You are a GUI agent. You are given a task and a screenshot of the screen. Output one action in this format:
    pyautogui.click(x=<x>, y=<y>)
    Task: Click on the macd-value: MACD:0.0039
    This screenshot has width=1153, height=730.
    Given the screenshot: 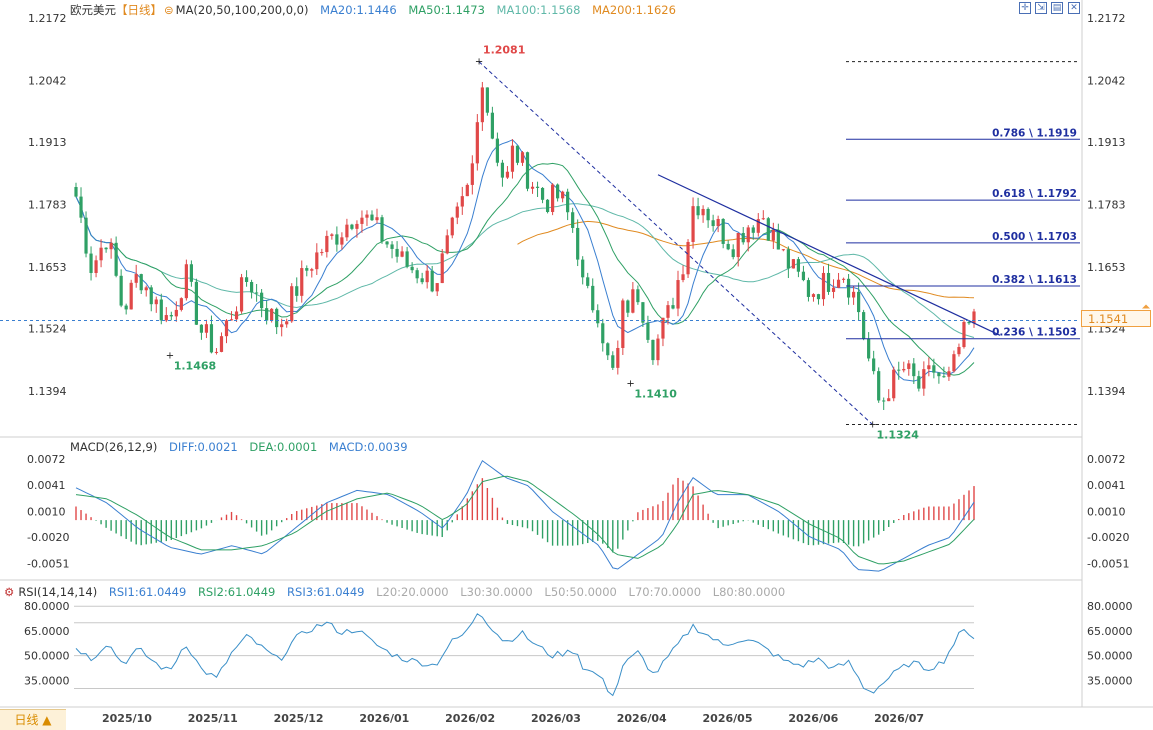 What is the action you would take?
    pyautogui.click(x=368, y=447)
    